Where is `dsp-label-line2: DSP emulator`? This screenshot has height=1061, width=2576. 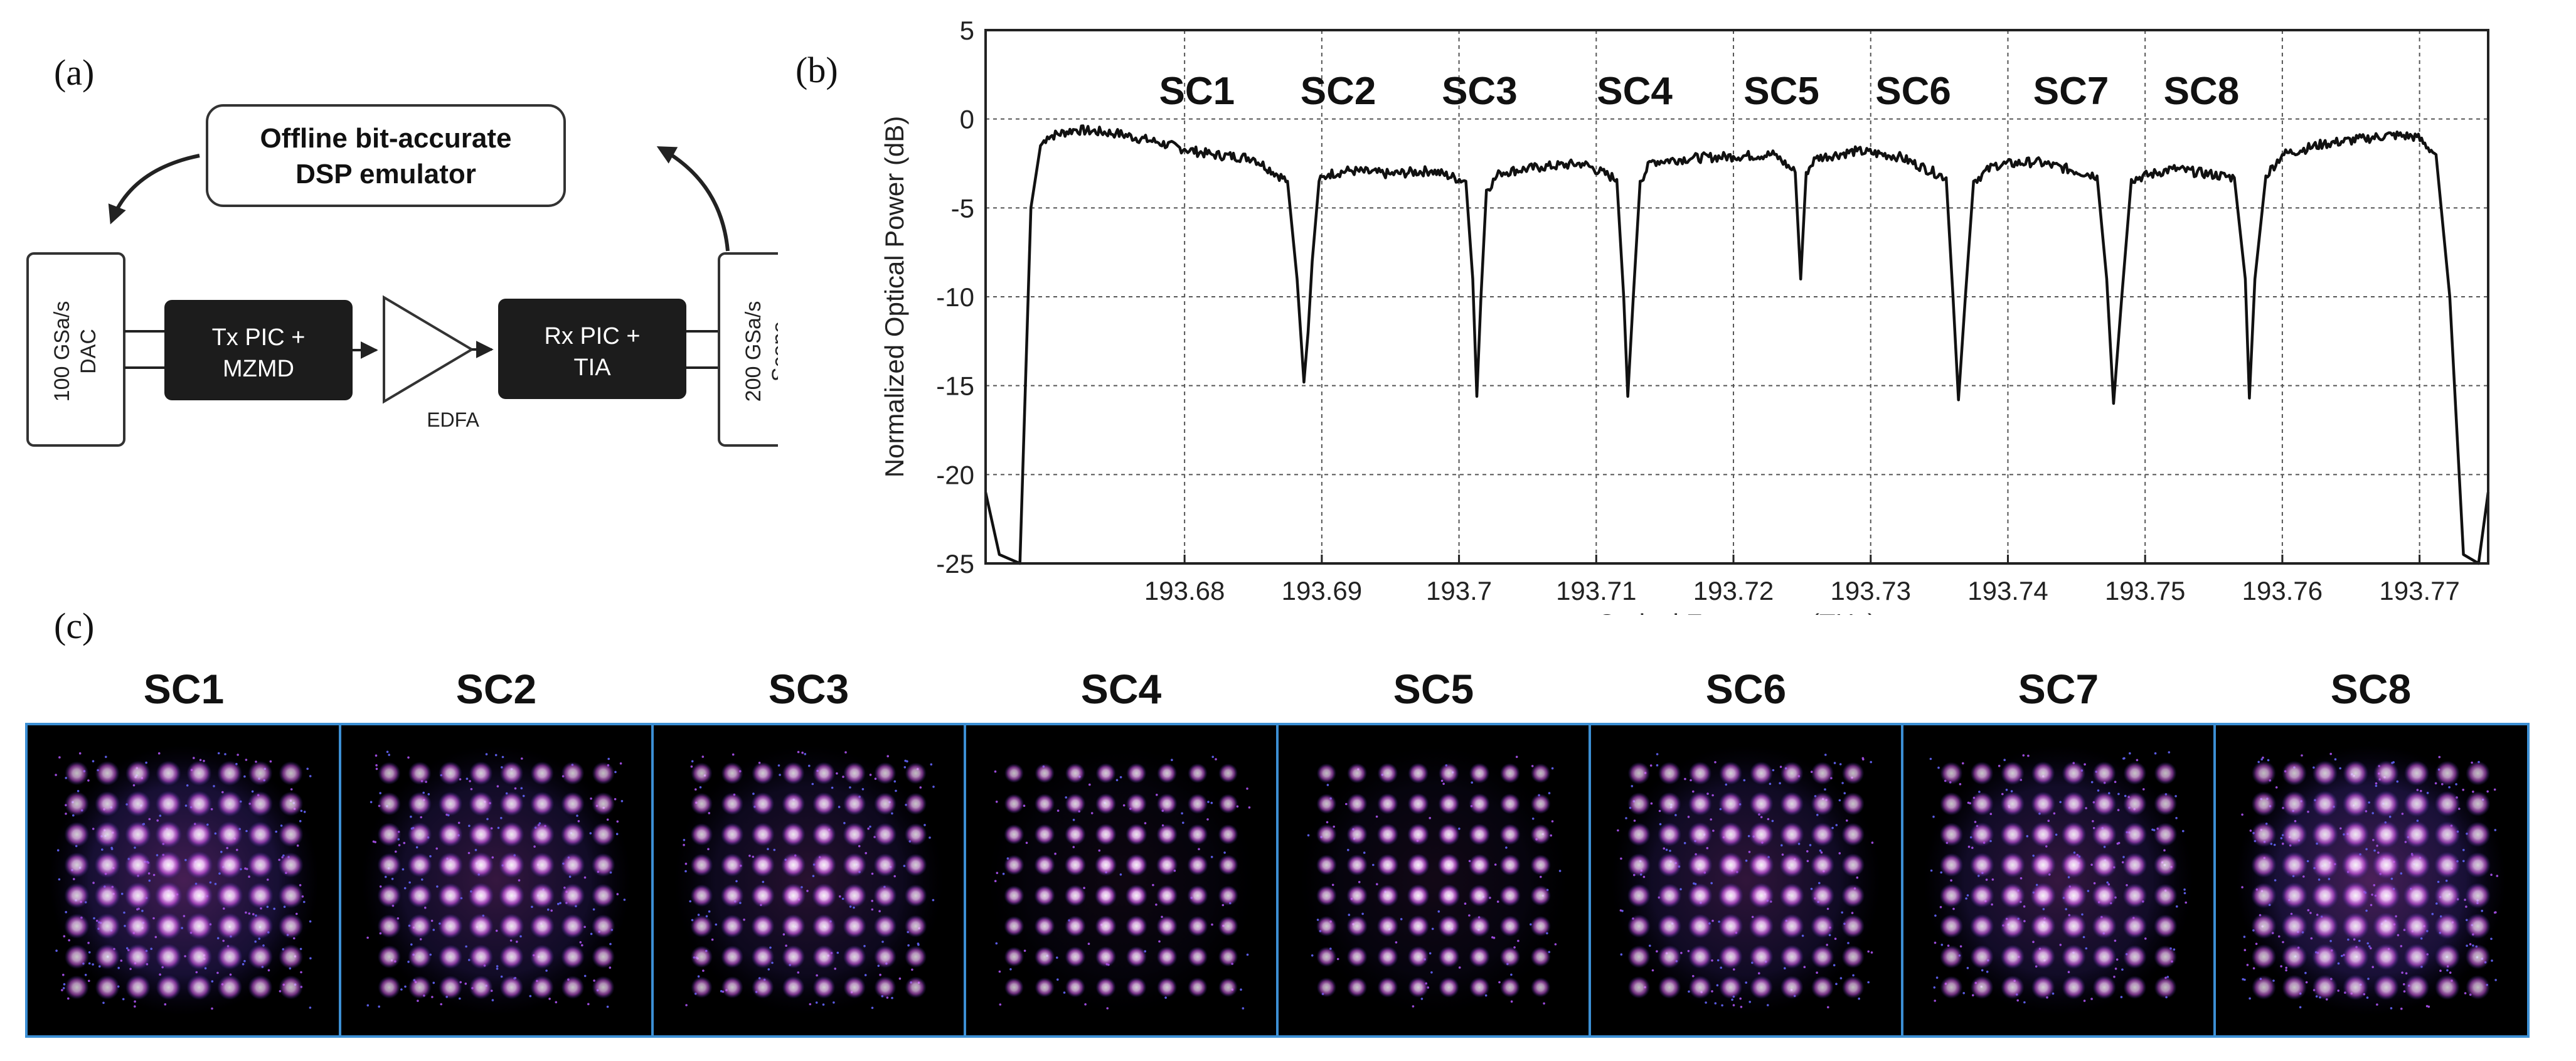
dsp-label-line2: DSP emulator is located at coordinates (386, 174).